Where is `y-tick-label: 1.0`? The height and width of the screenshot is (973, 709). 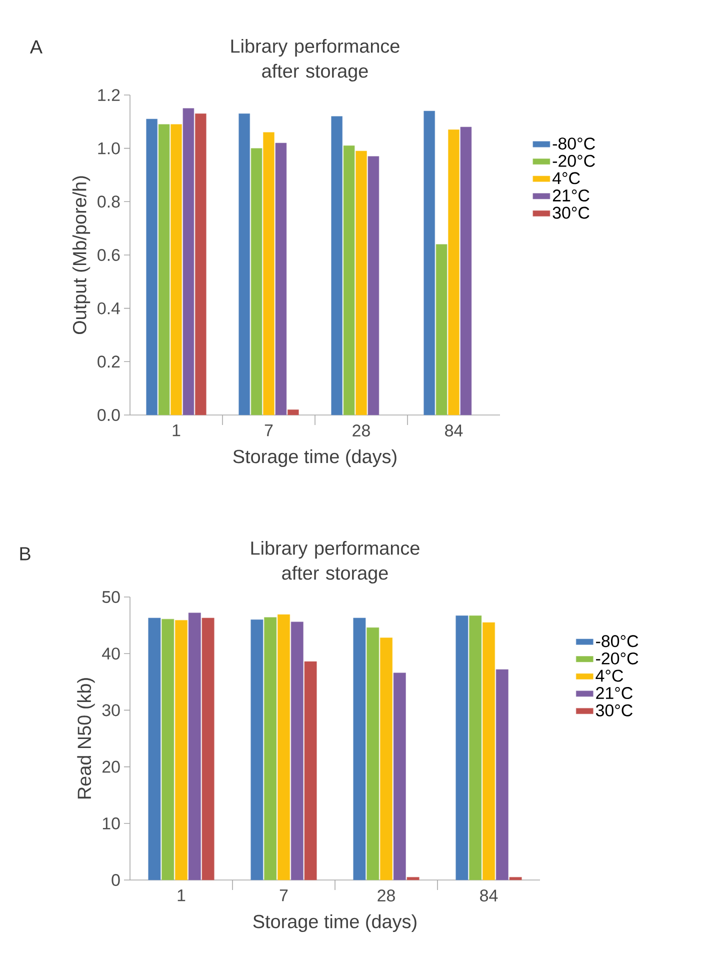 y-tick-label: 1.0 is located at coordinates (109, 148).